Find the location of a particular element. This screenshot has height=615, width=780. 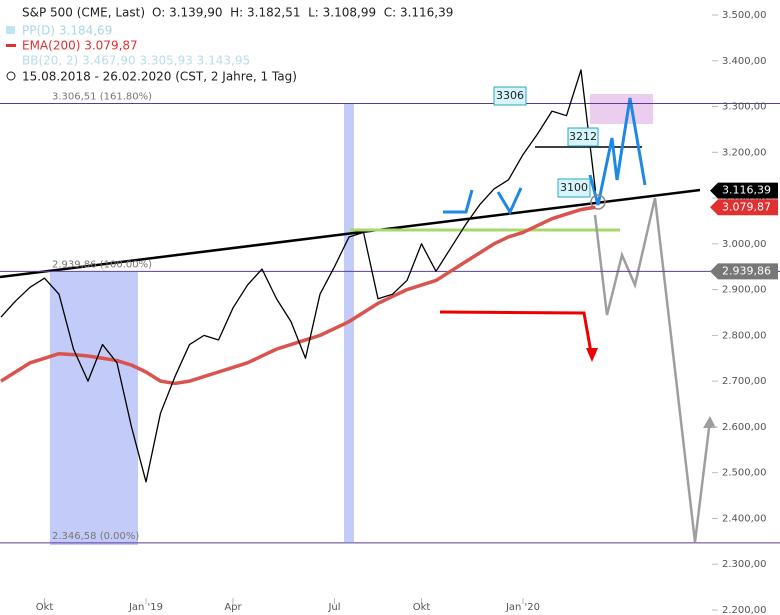

legend-ema: EMA(200) 3.079,87 is located at coordinates (80, 46).